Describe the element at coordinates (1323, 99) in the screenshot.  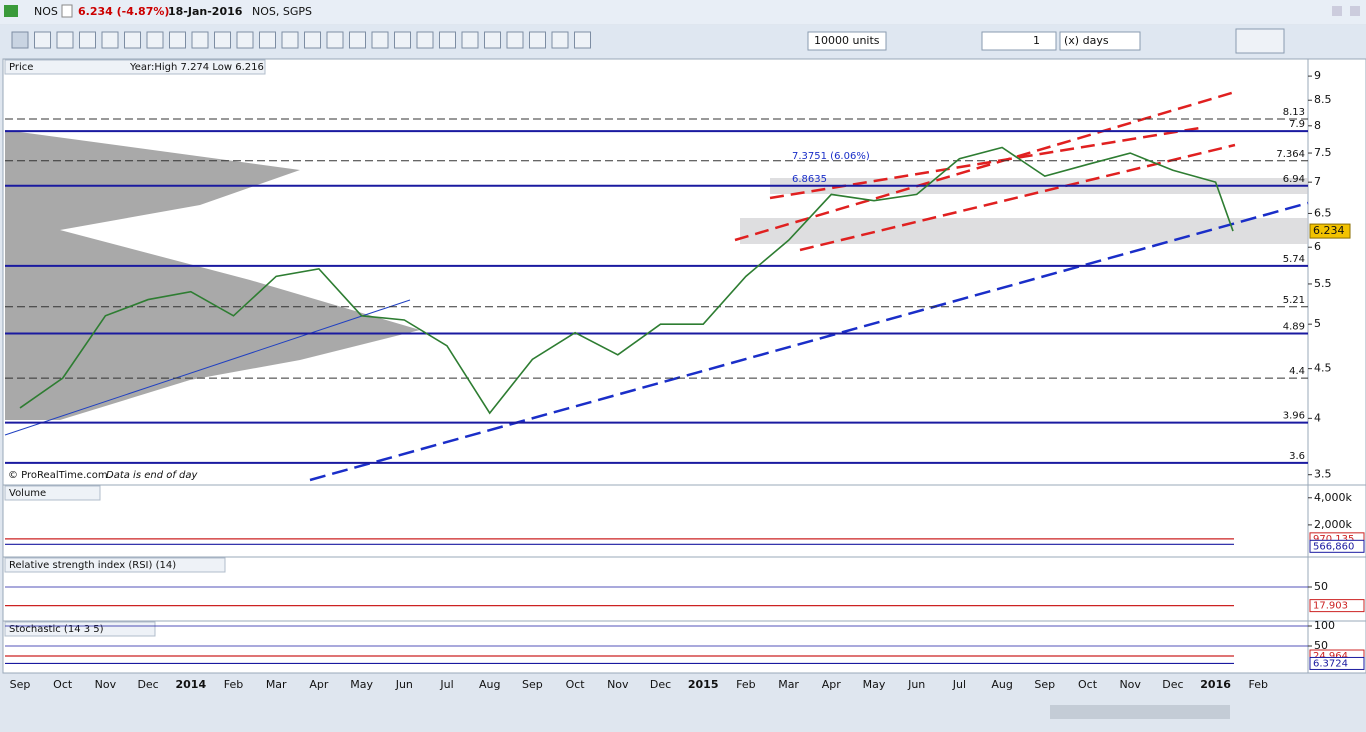
I see `y-tick-label: 8.5` at that location.